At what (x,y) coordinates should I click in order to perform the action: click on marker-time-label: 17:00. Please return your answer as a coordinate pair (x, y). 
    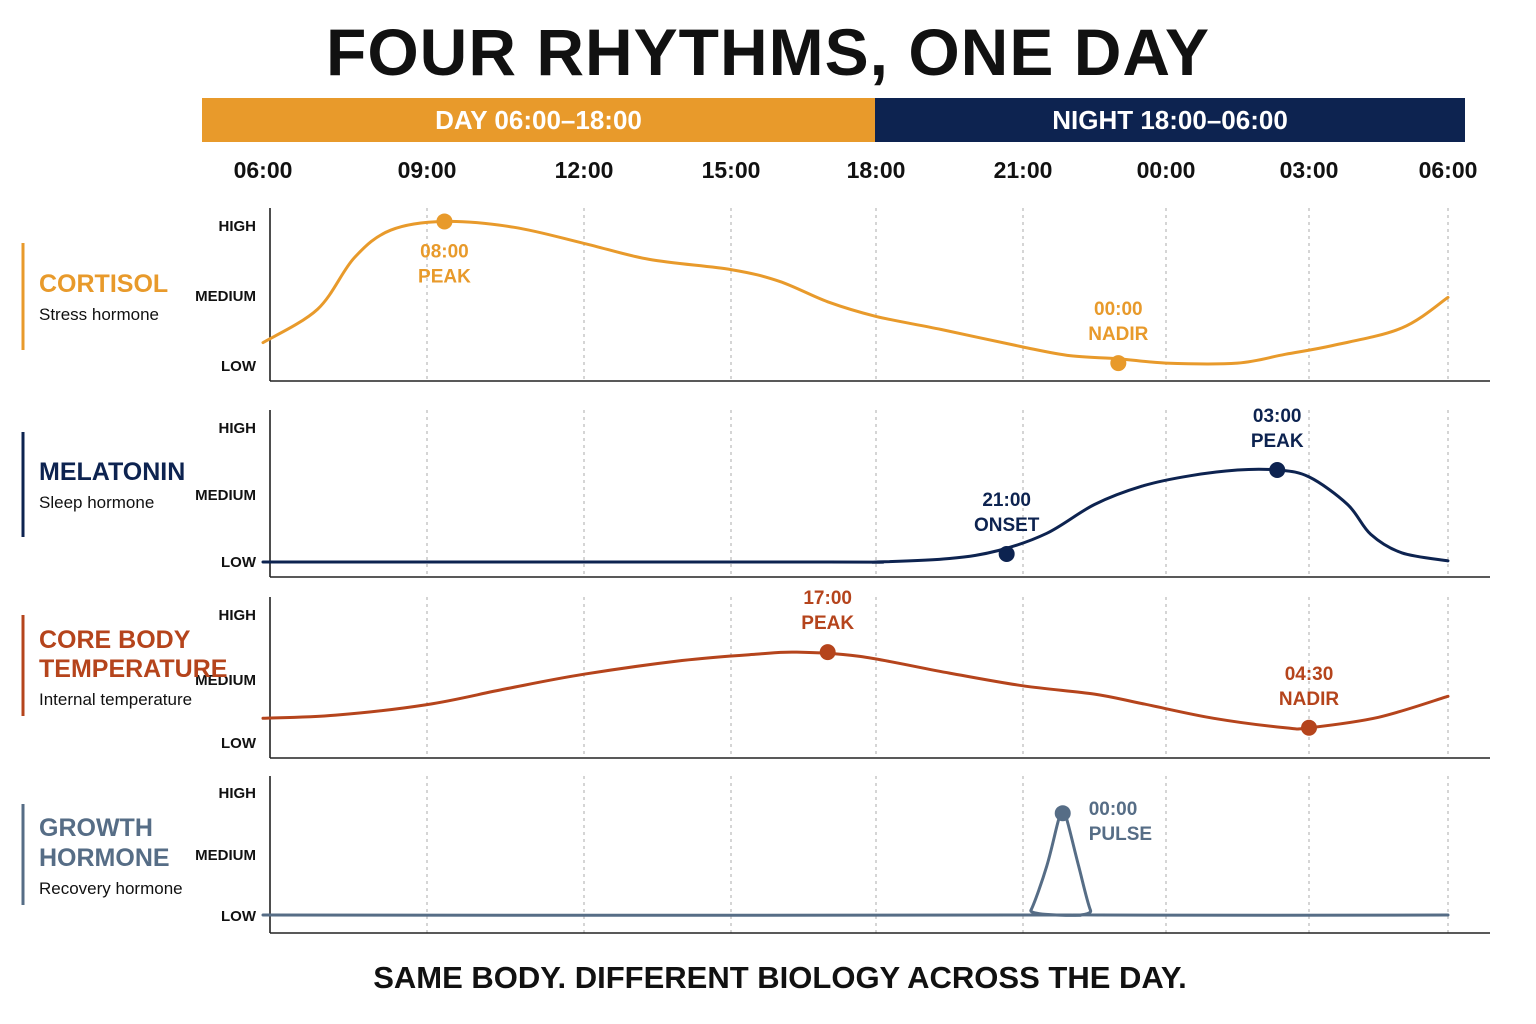
    Looking at the image, I should click on (827, 598).